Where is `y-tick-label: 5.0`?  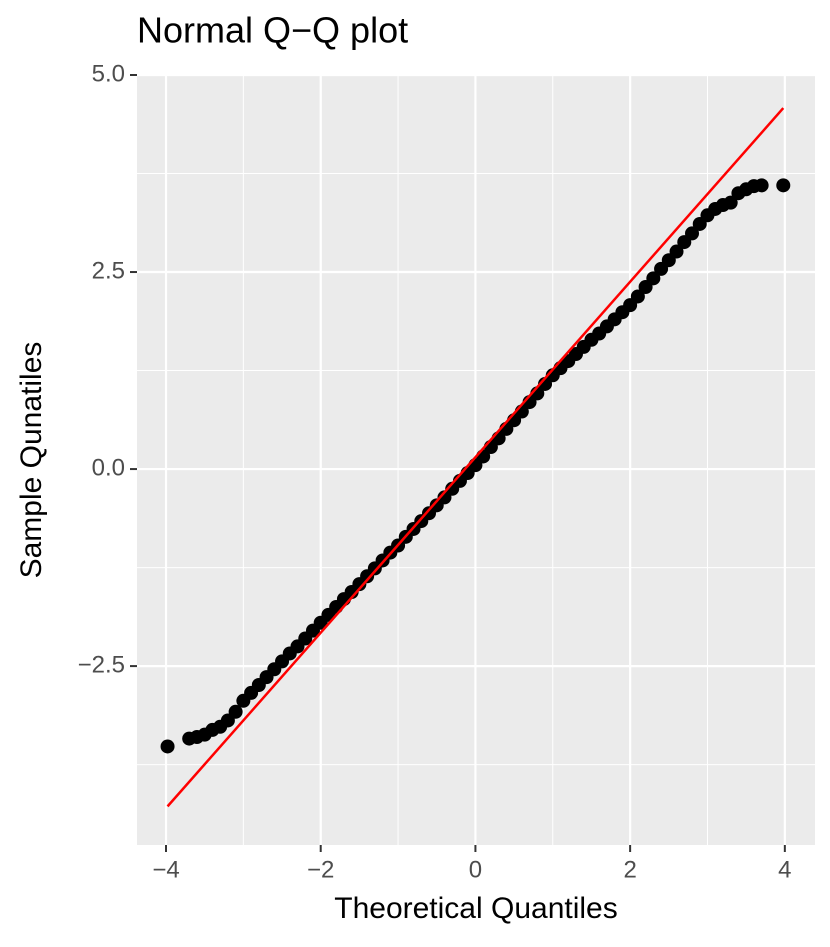
y-tick-label: 5.0 is located at coordinates (108, 73).